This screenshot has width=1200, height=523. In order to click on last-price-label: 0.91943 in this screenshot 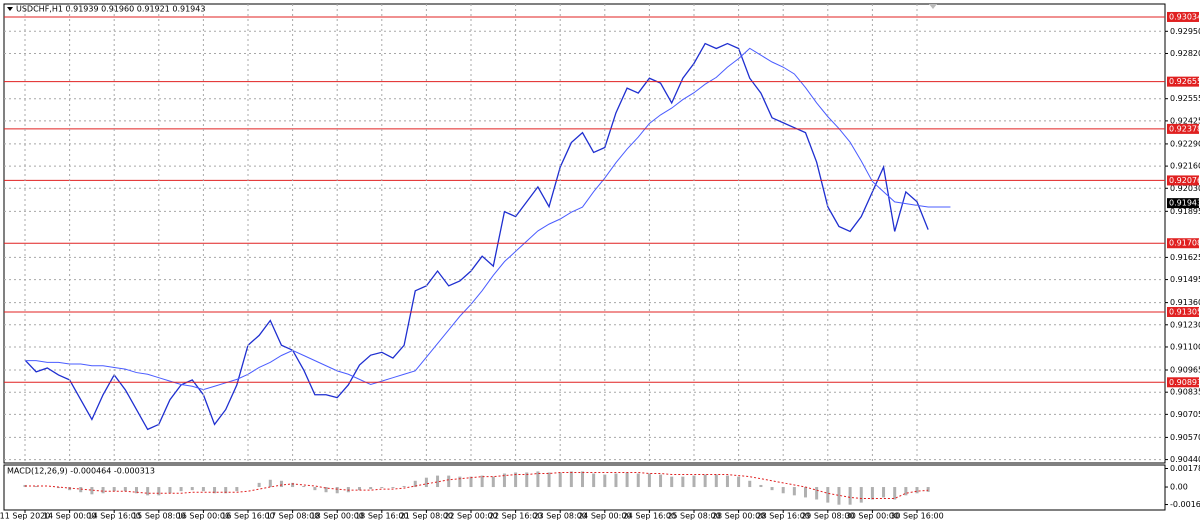, I will do `click(1184, 203)`.